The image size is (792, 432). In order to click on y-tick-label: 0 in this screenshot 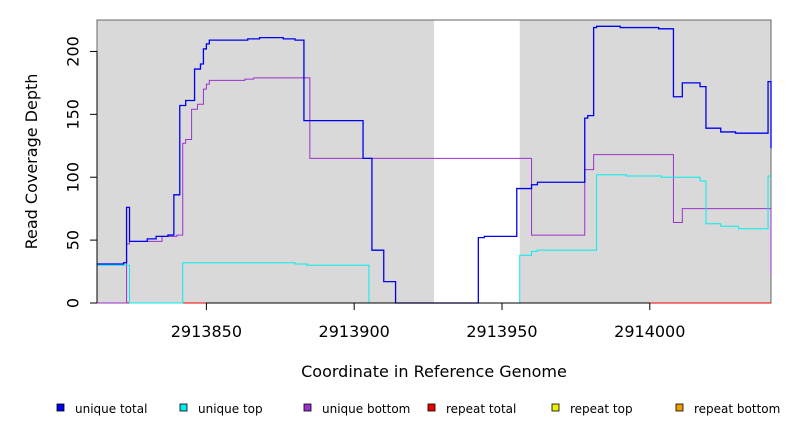, I will do `click(73, 303)`.